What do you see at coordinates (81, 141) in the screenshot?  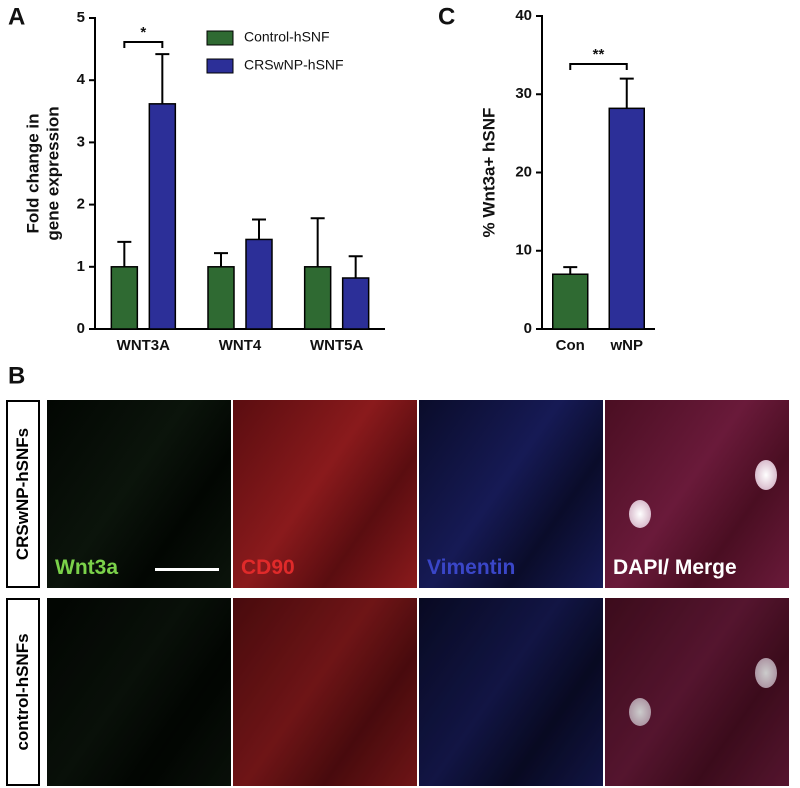 I see `y-tick-label: 3` at bounding box center [81, 141].